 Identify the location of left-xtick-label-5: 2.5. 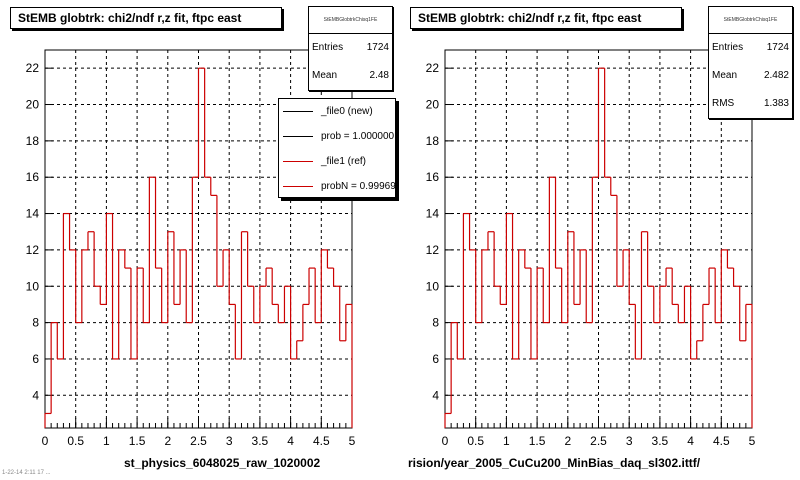
(198, 441).